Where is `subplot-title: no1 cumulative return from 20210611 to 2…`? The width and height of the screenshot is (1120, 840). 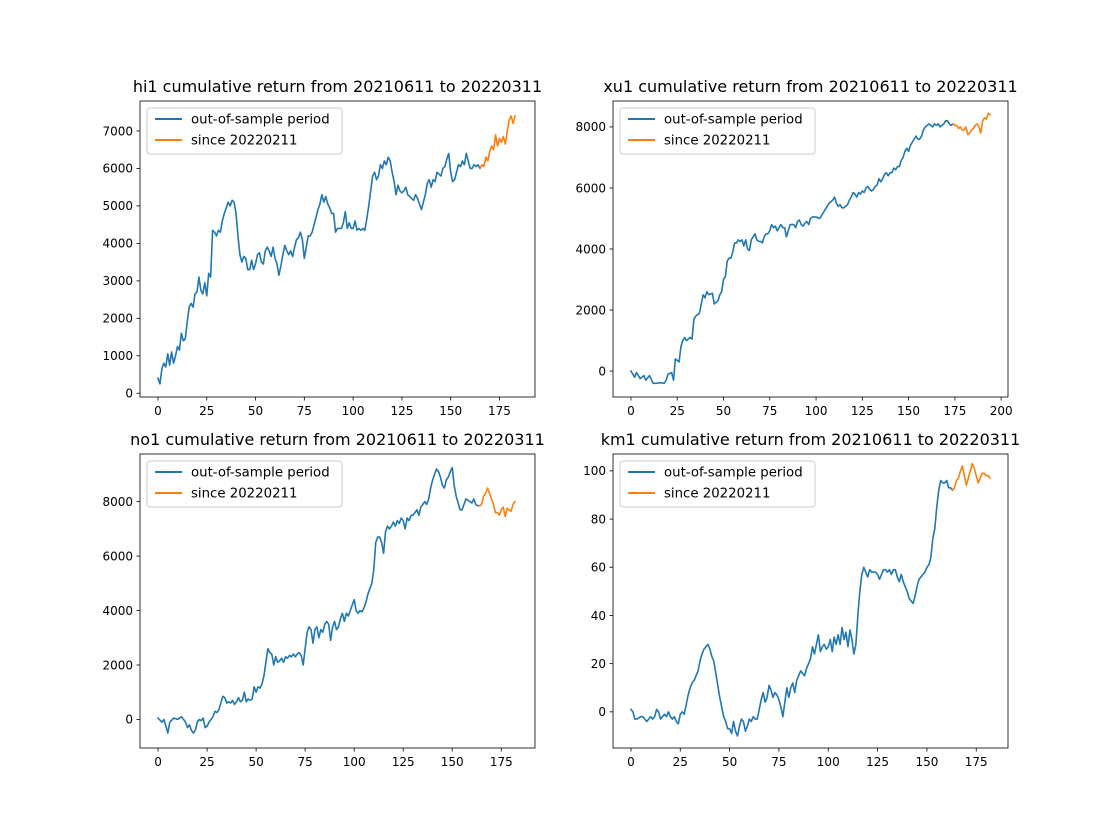 subplot-title: no1 cumulative return from 20210611 to 2… is located at coordinates (337, 439).